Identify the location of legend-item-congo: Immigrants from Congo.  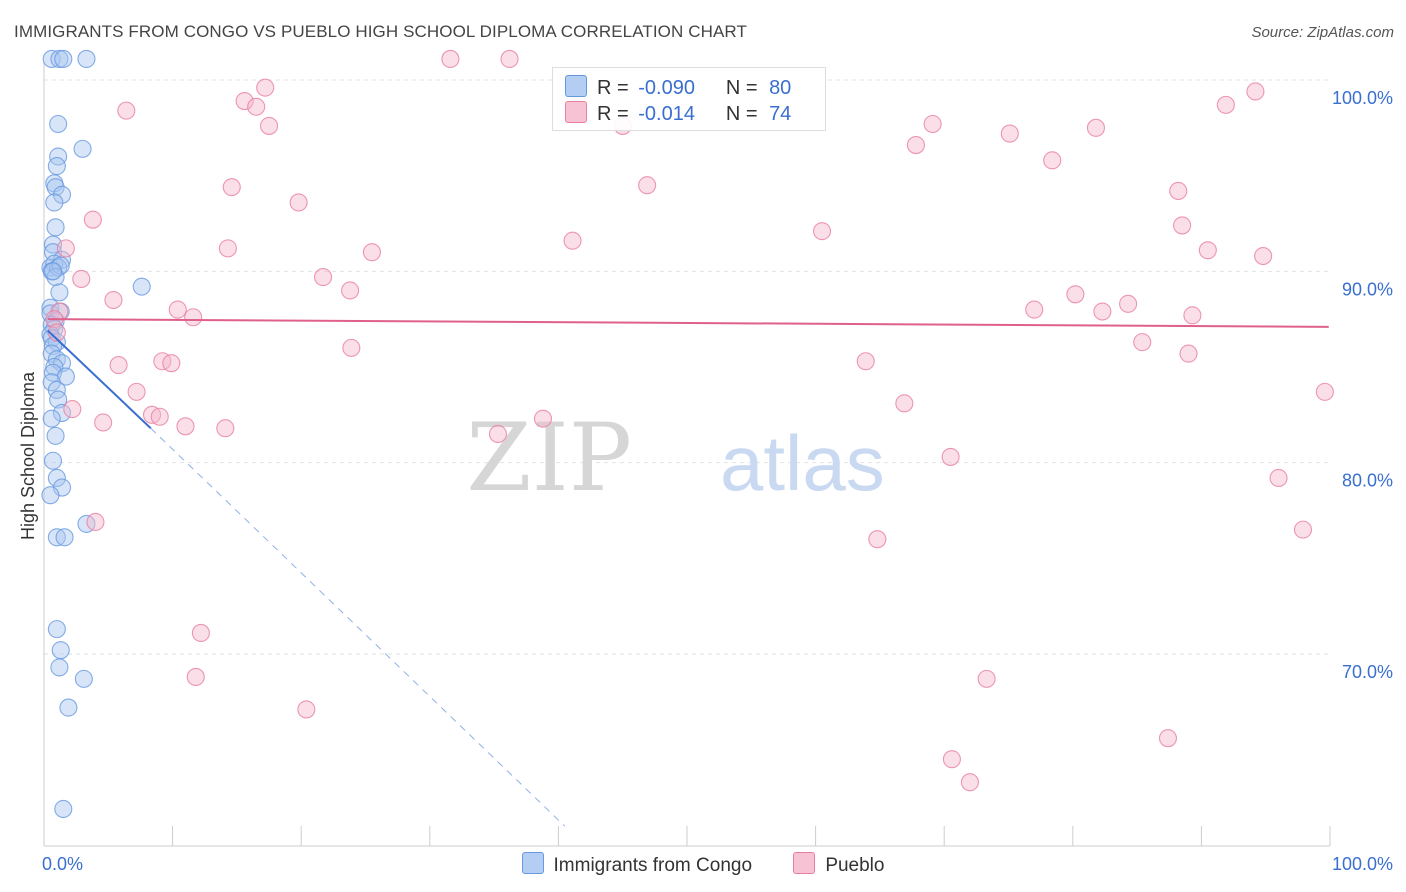
(637, 864).